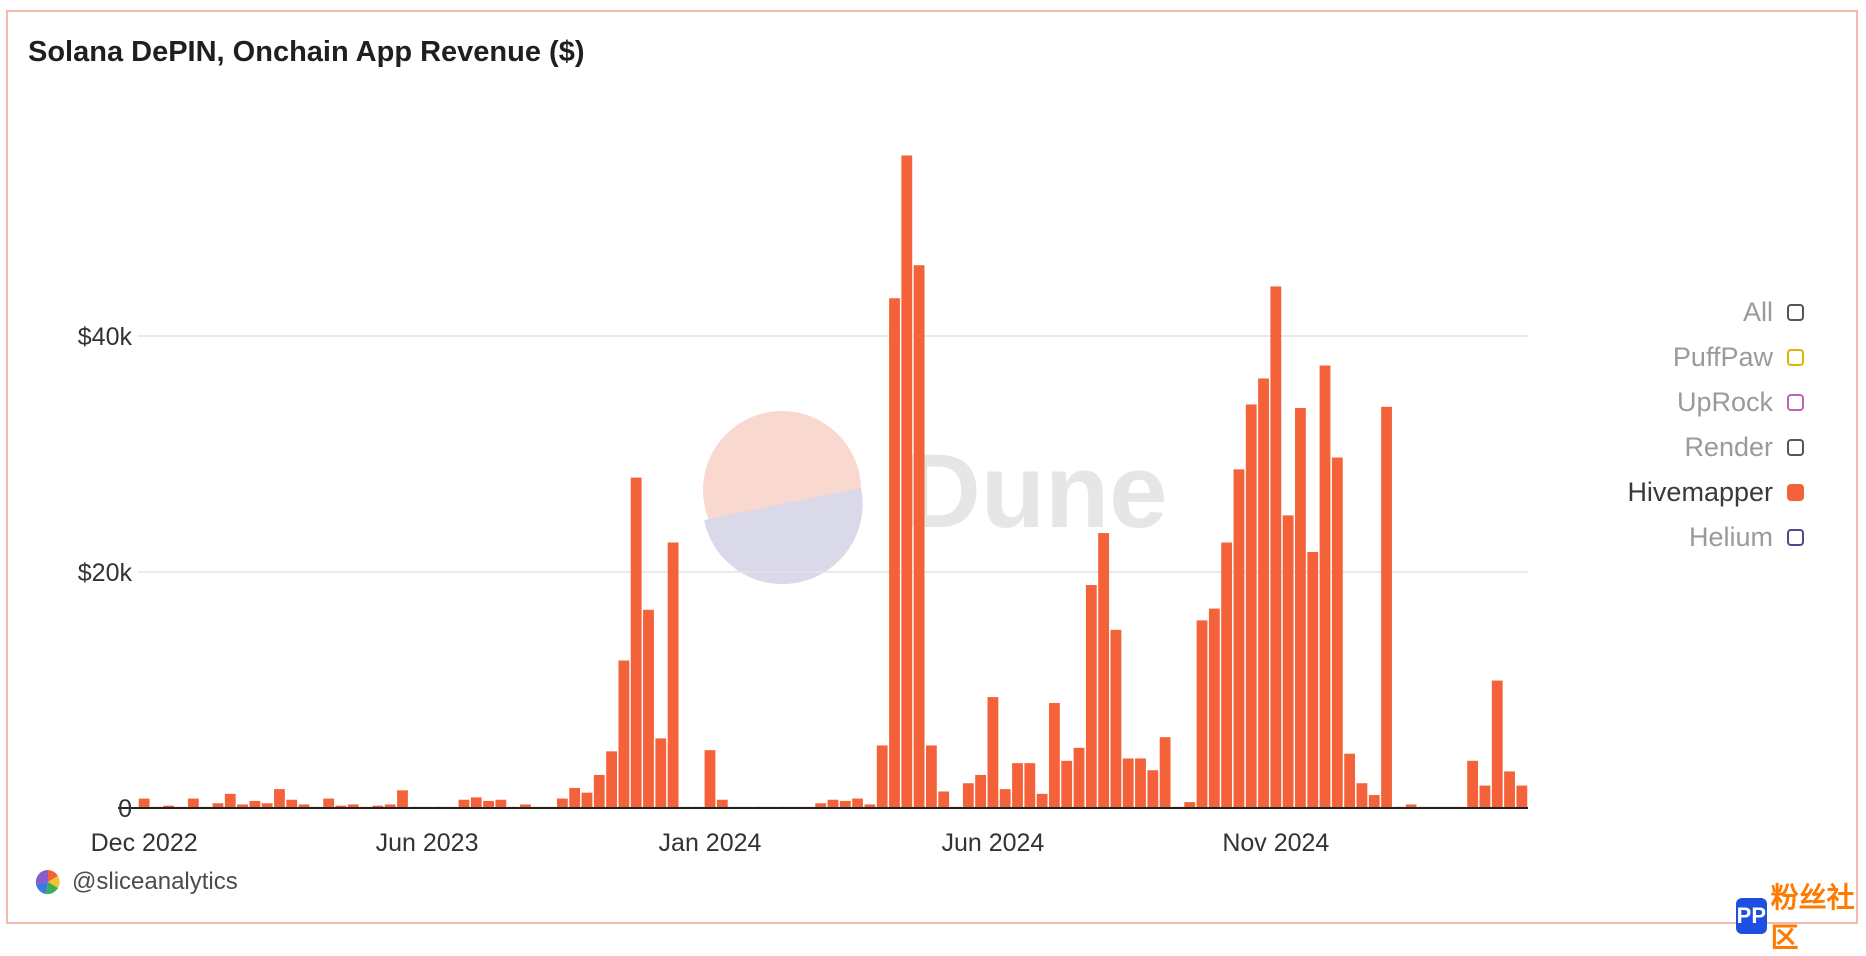  I want to click on credit-handle: @sliceanalytics, so click(155, 881).